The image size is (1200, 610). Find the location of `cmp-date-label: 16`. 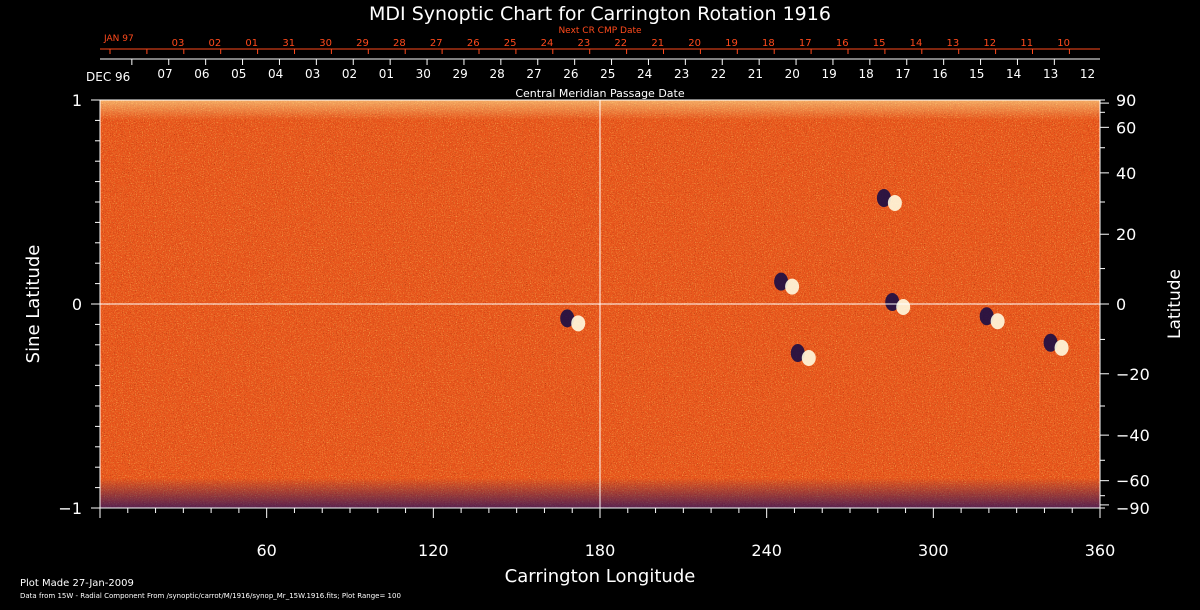

cmp-date-label: 16 is located at coordinates (939, 74).